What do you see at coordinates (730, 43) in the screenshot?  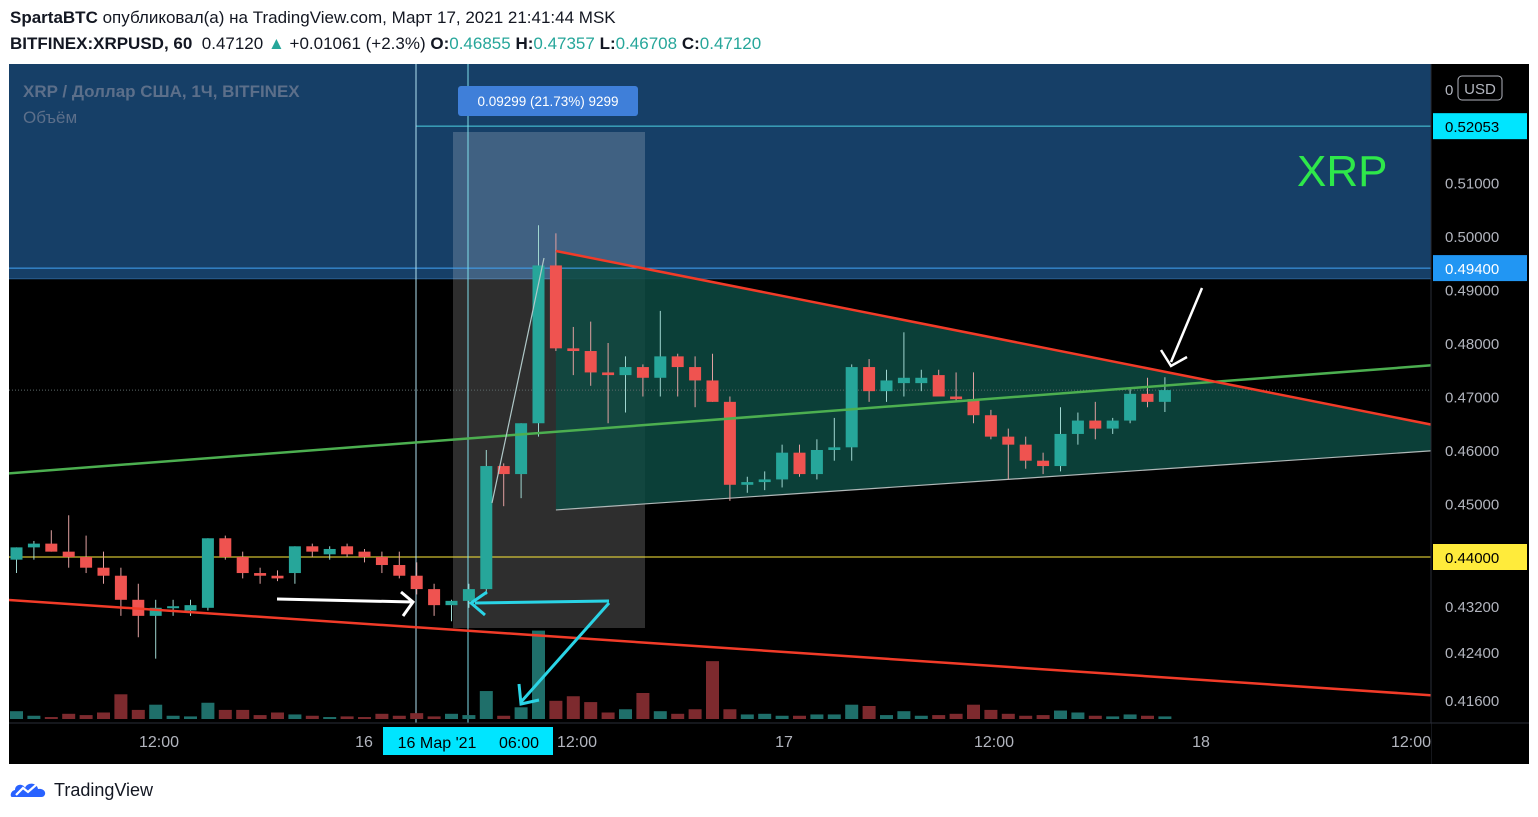 I see `close-value: 0.47120` at bounding box center [730, 43].